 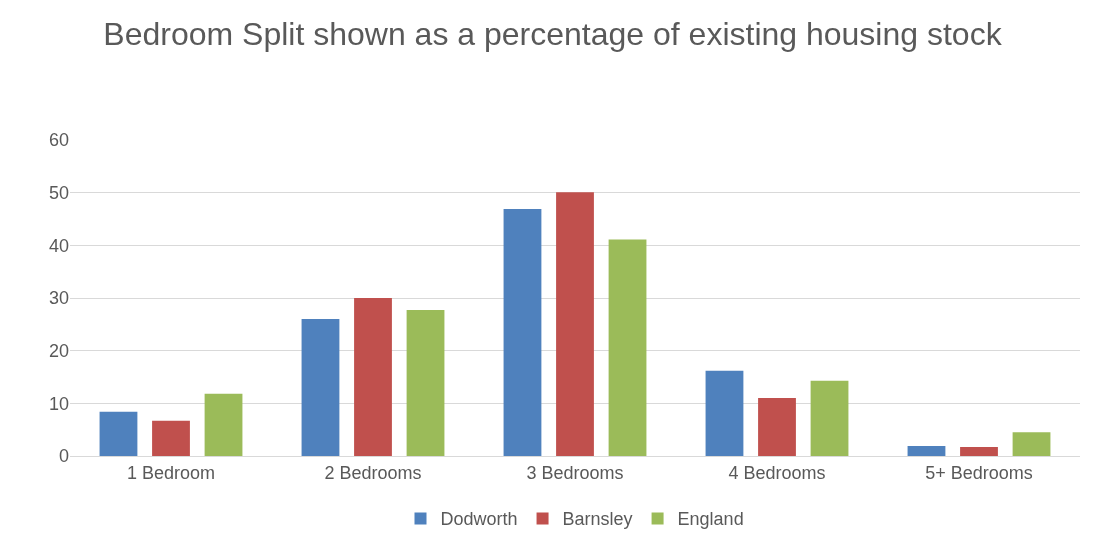 I want to click on chart-title: Bedroom Split shown as a percentage of existing housing stock, so click(x=553, y=33).